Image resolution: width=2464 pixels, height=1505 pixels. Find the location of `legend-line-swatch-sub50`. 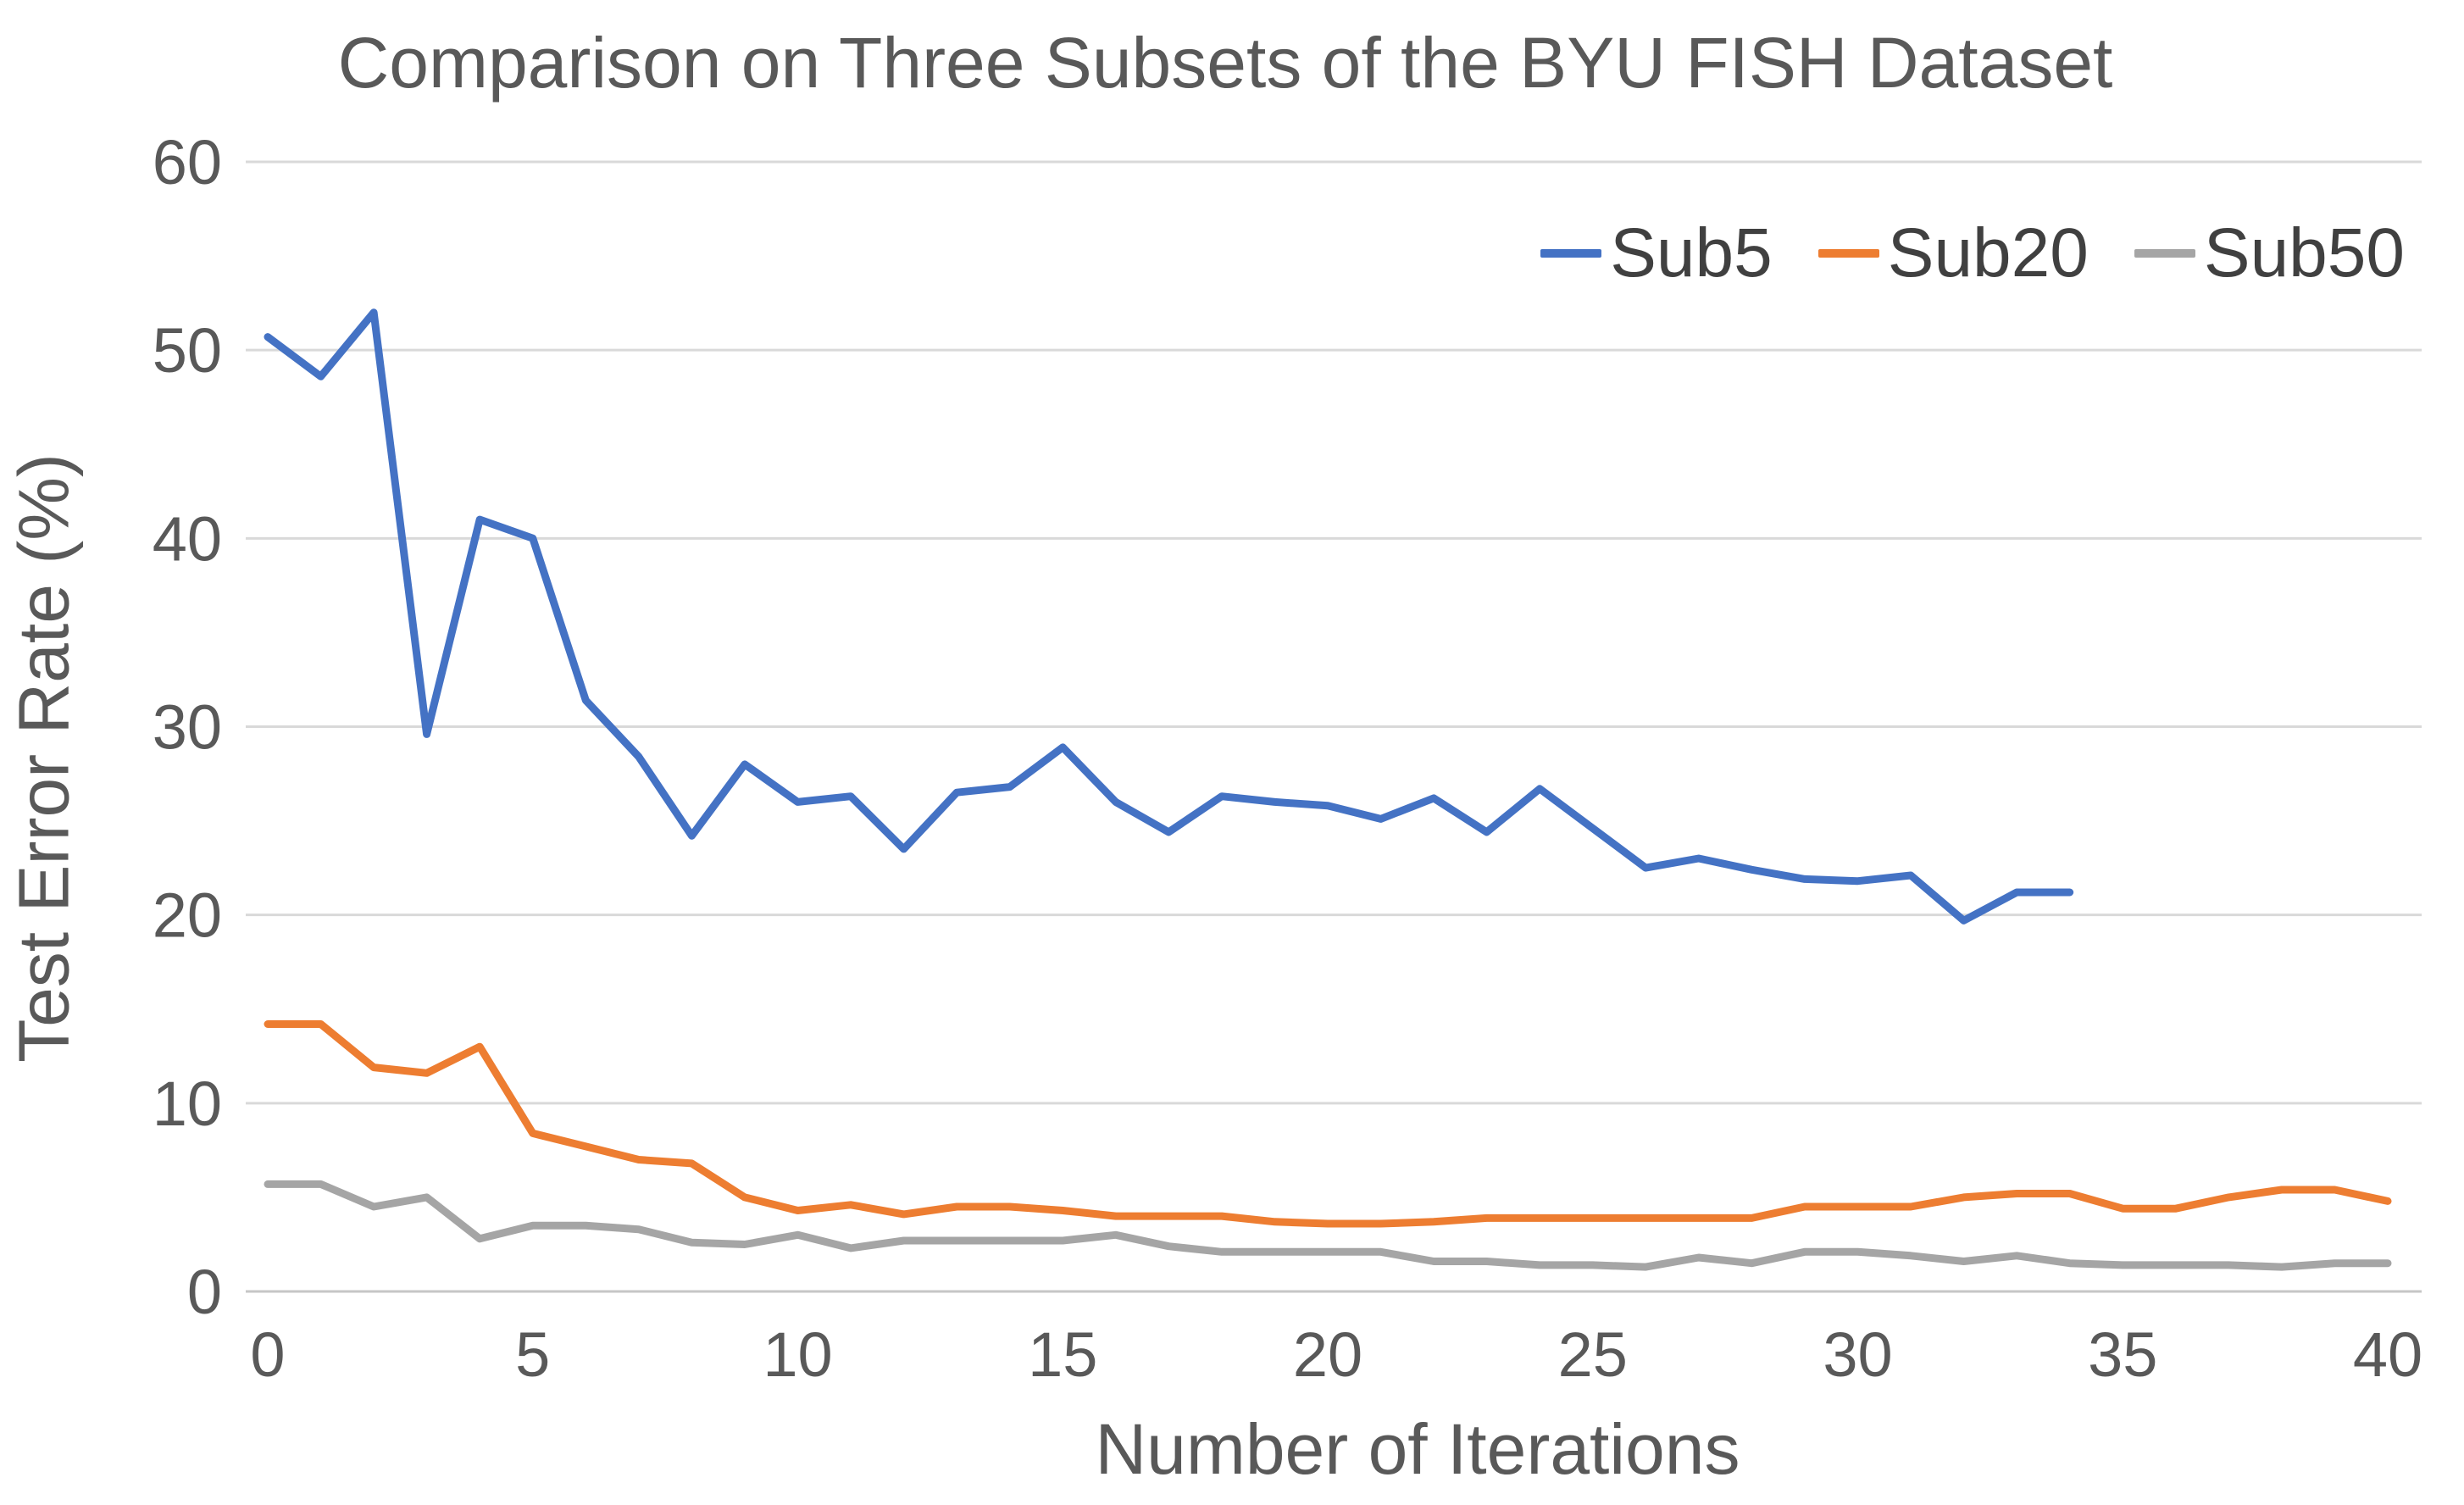

legend-line-swatch-sub50 is located at coordinates (2164, 253).